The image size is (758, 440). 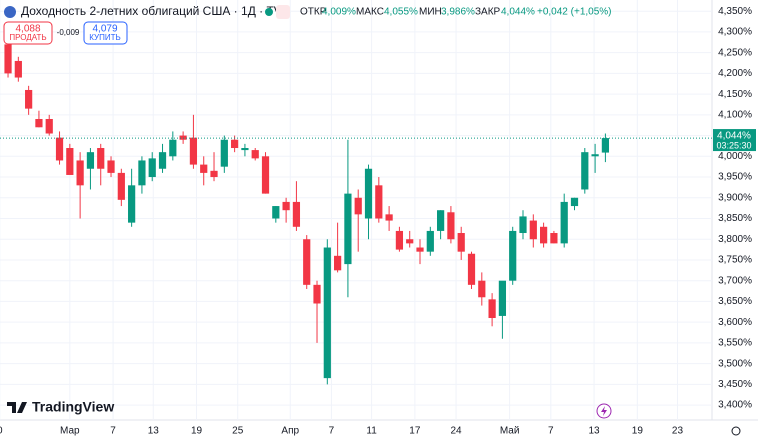 I want to click on y-tick-label: 4,350%, so click(x=735, y=11).